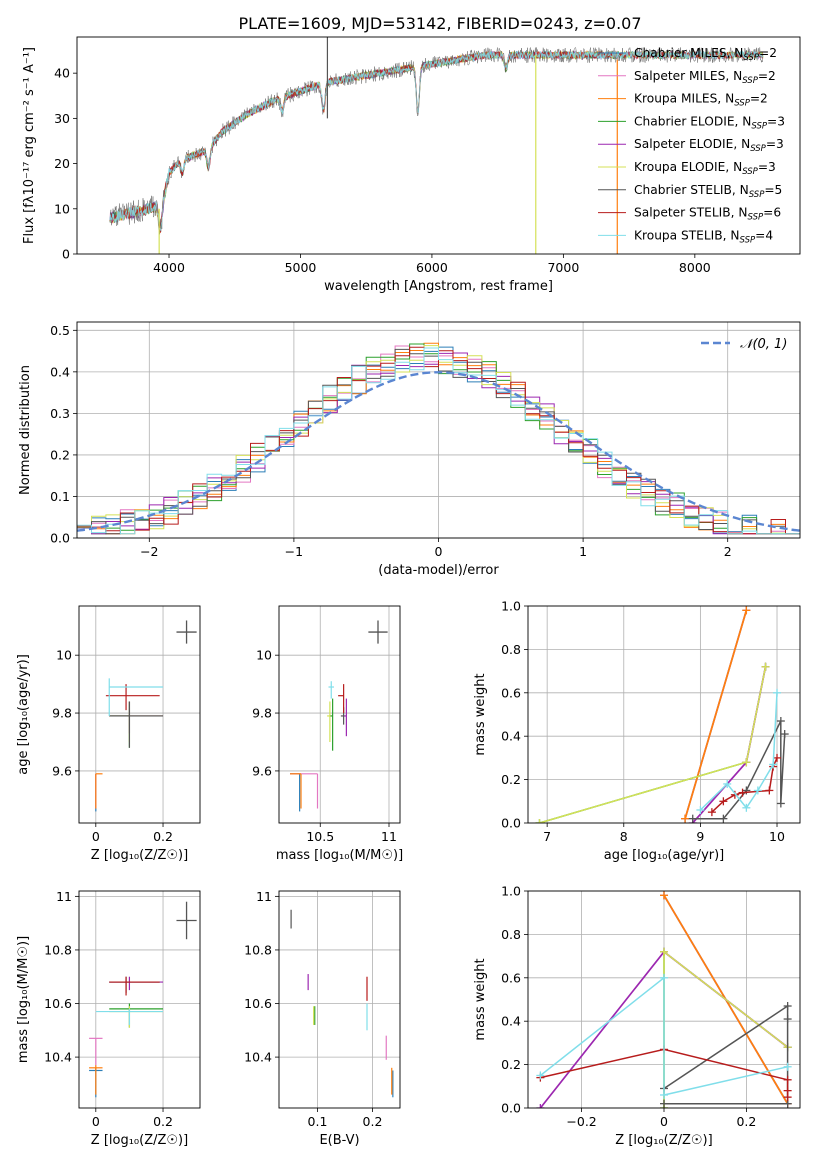 This screenshot has height=1170, width=819. What do you see at coordinates (60, 496) in the screenshot?
I see `y-tick-label: 0.1` at bounding box center [60, 496].